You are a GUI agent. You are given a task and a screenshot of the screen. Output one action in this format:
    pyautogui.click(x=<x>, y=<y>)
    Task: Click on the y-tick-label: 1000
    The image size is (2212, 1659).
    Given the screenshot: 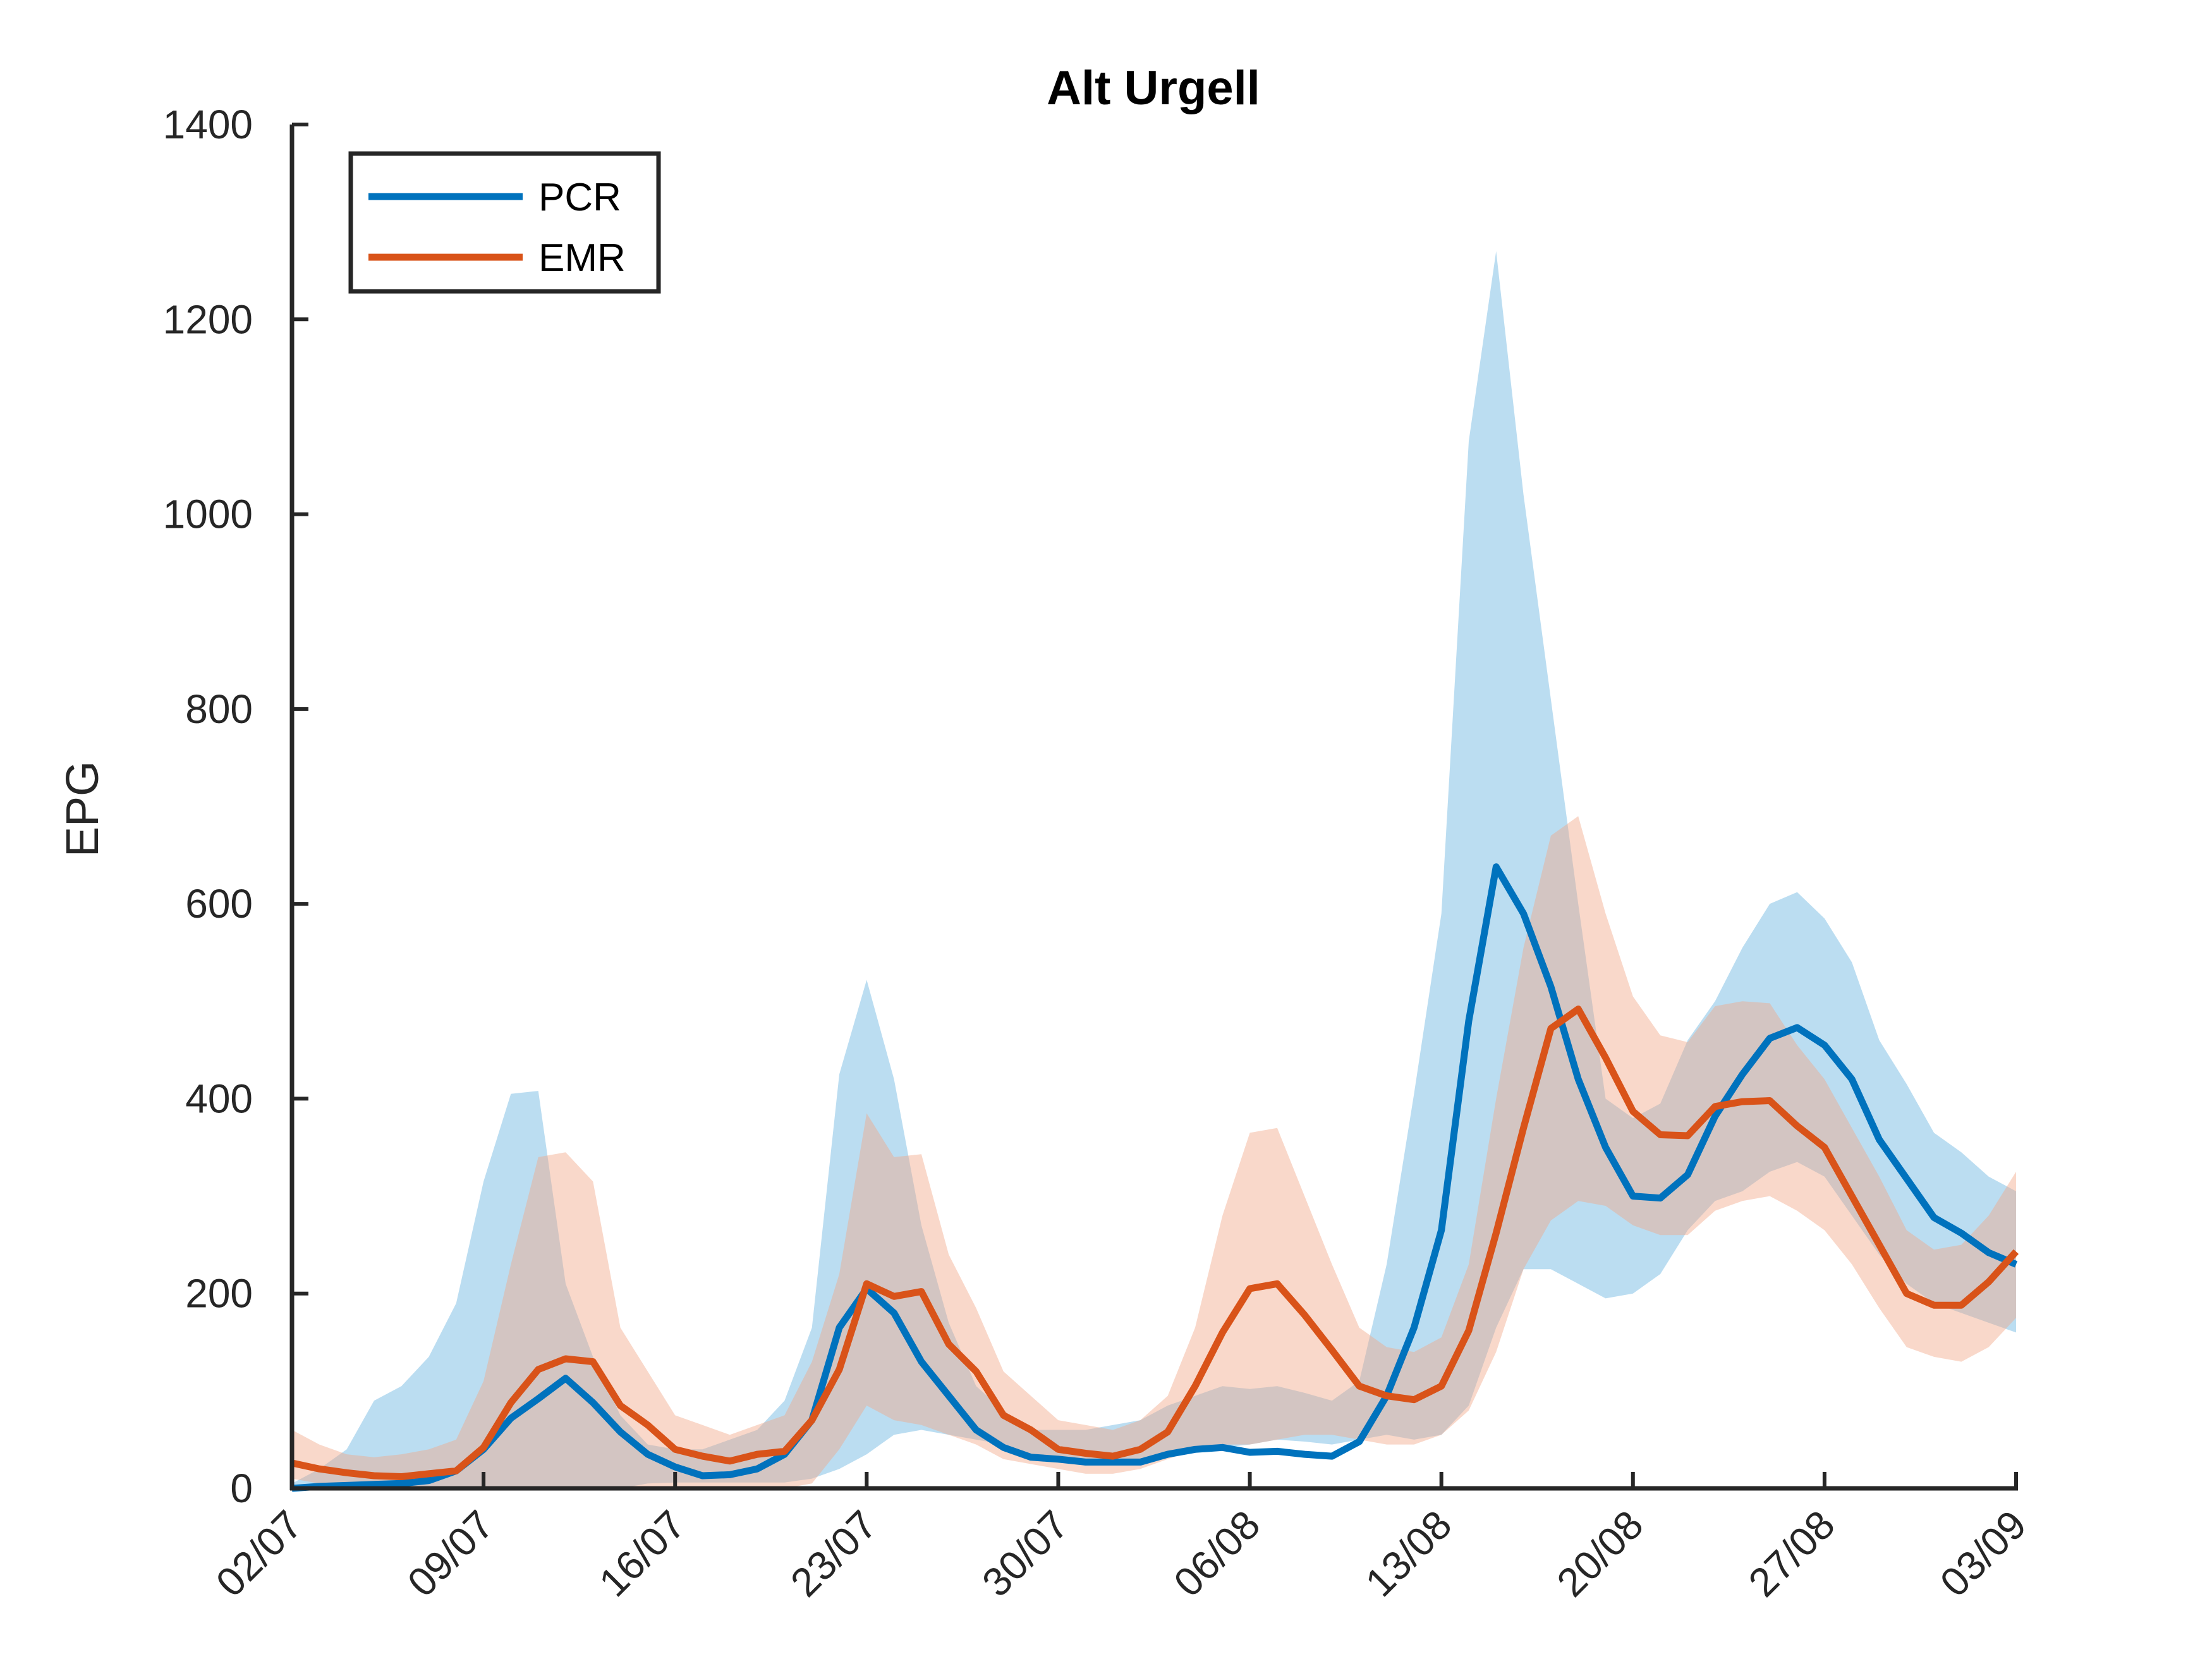 What is the action you would take?
    pyautogui.click(x=208, y=514)
    